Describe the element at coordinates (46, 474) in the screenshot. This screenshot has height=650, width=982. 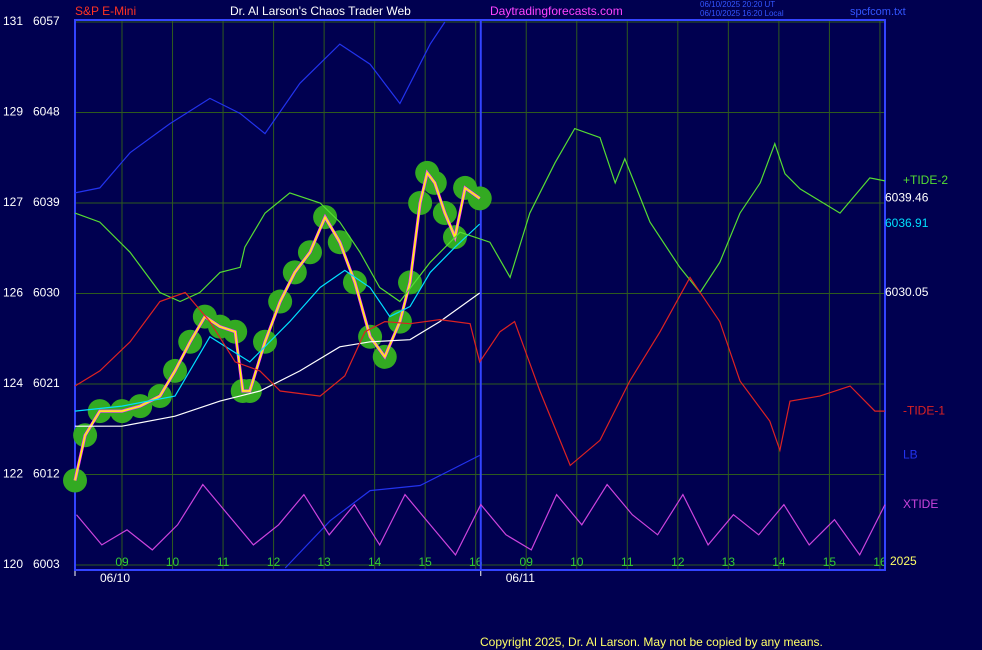
I see `y-tick-label: 6012` at that location.